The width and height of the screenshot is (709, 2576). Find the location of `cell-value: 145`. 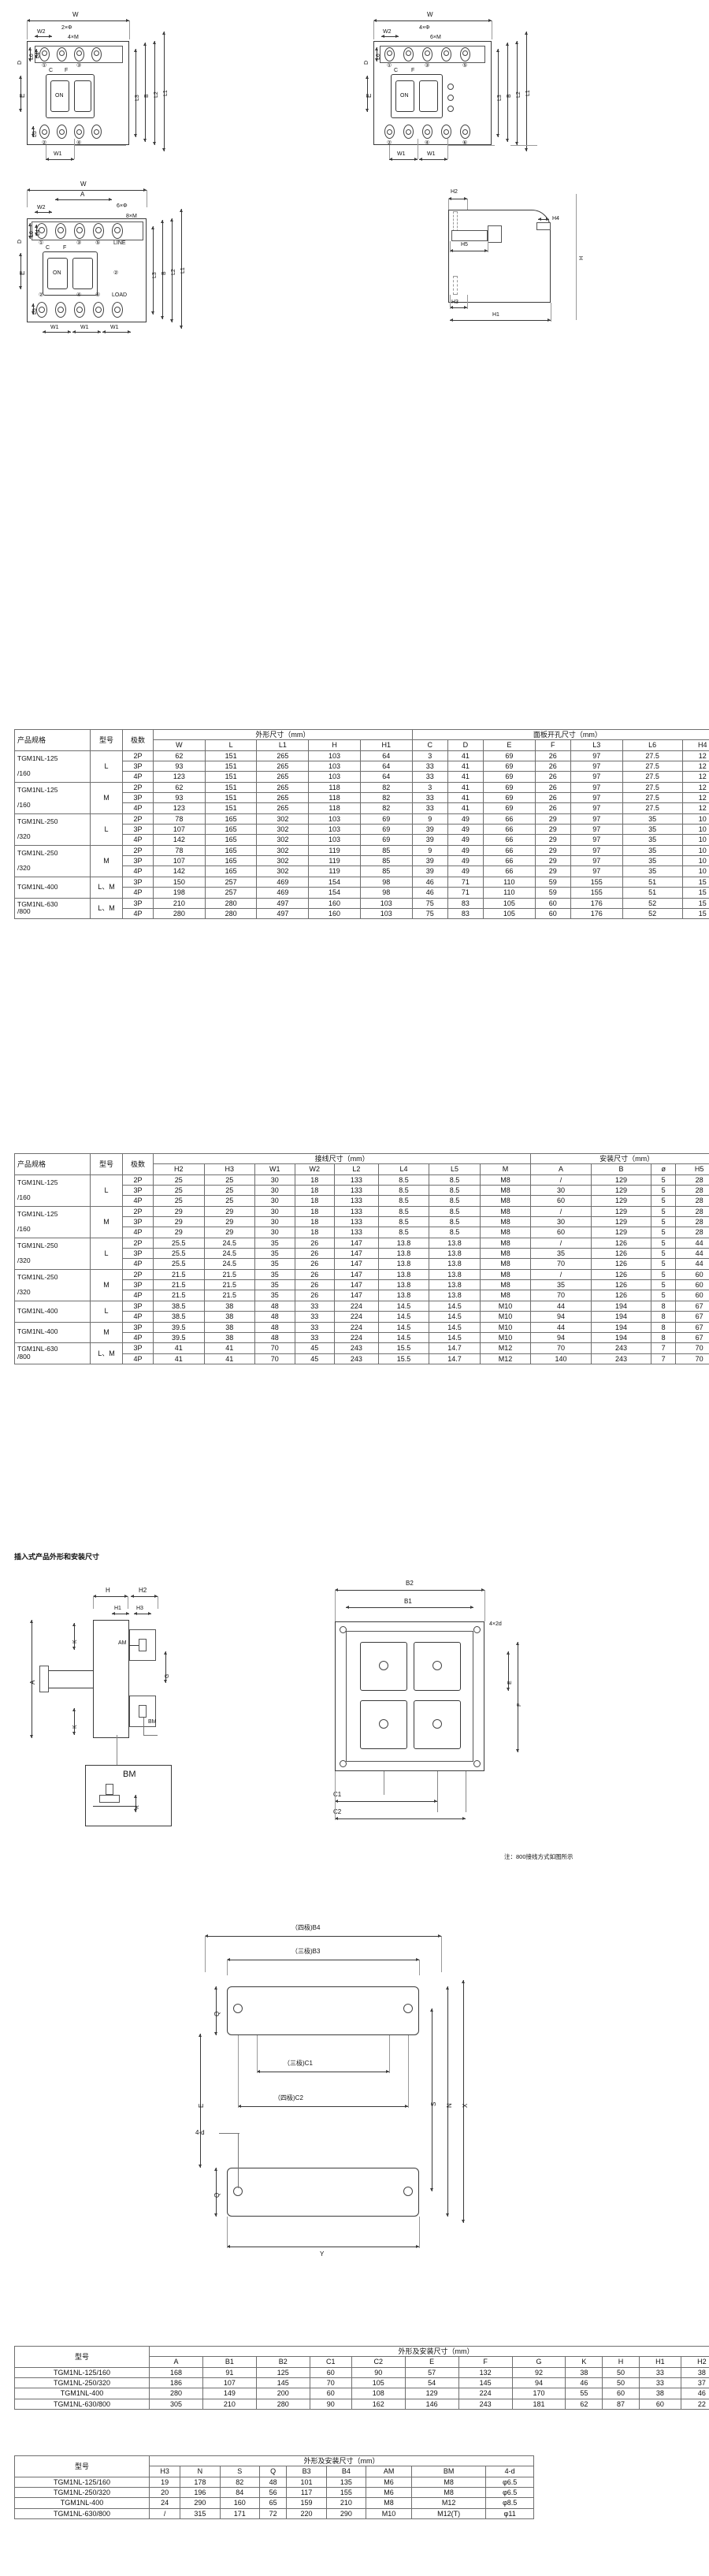

cell-value: 145 is located at coordinates (282, 2383).